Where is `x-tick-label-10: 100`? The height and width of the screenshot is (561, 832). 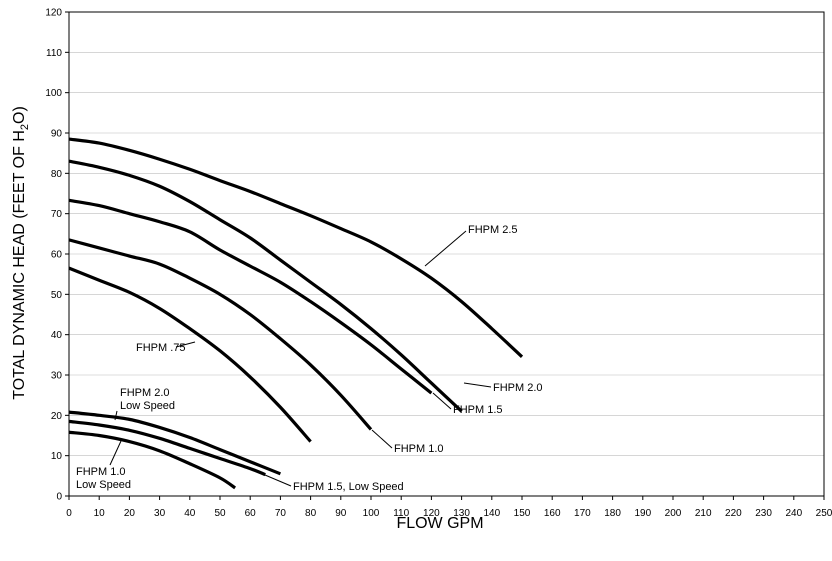 x-tick-label-10: 100 is located at coordinates (371, 513).